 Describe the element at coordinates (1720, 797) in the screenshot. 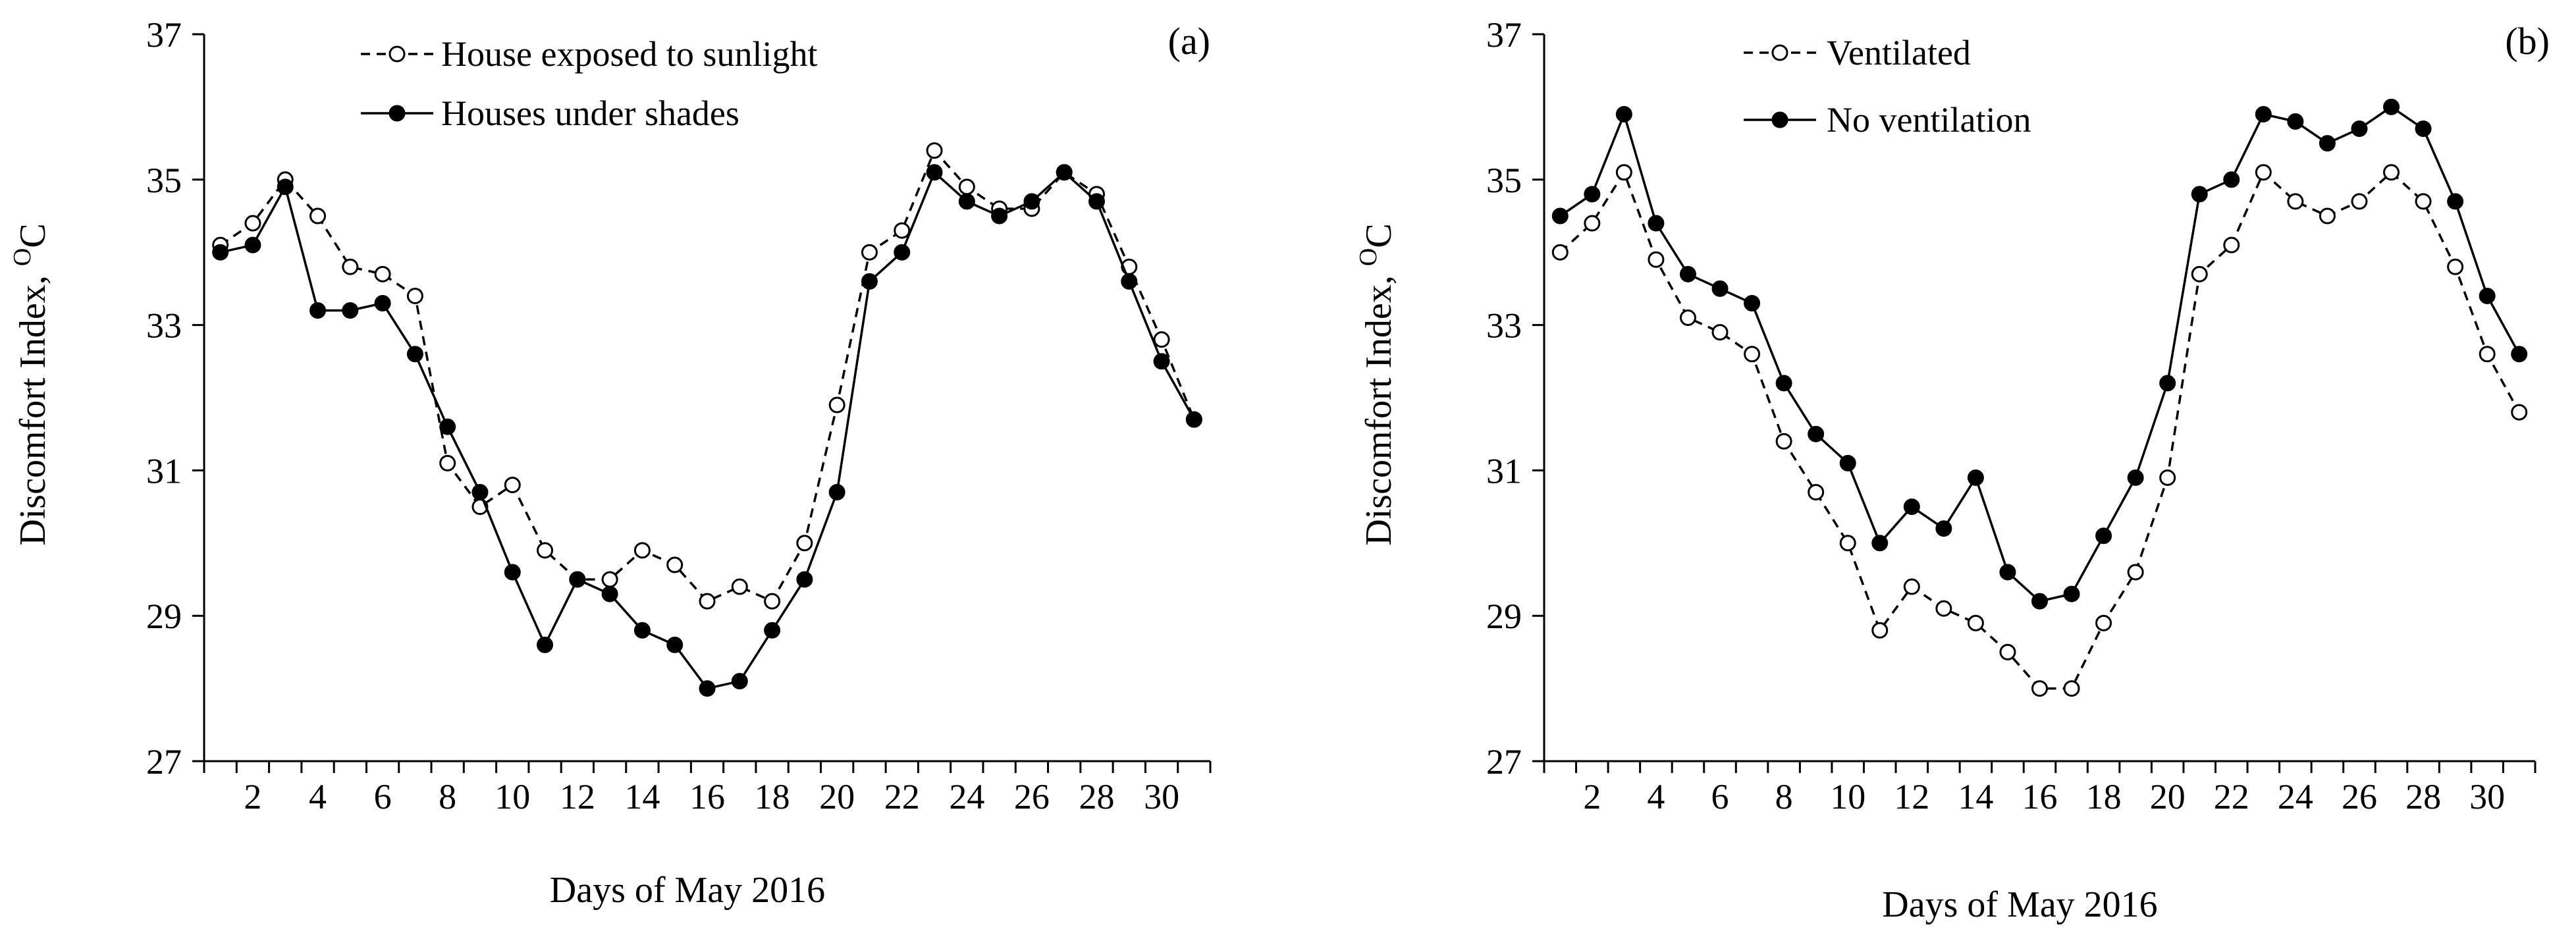

I see `x-tick-label: 6` at that location.